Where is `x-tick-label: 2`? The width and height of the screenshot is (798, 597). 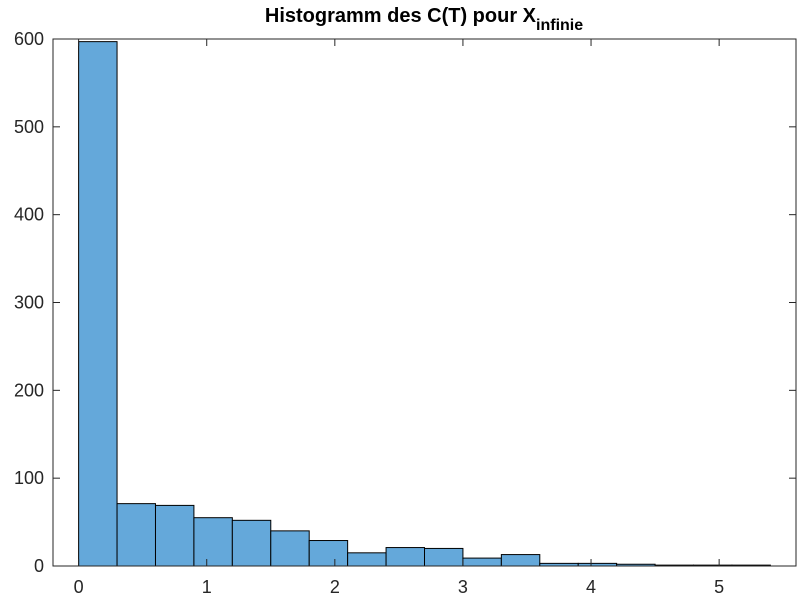 x-tick-label: 2 is located at coordinates (335, 587).